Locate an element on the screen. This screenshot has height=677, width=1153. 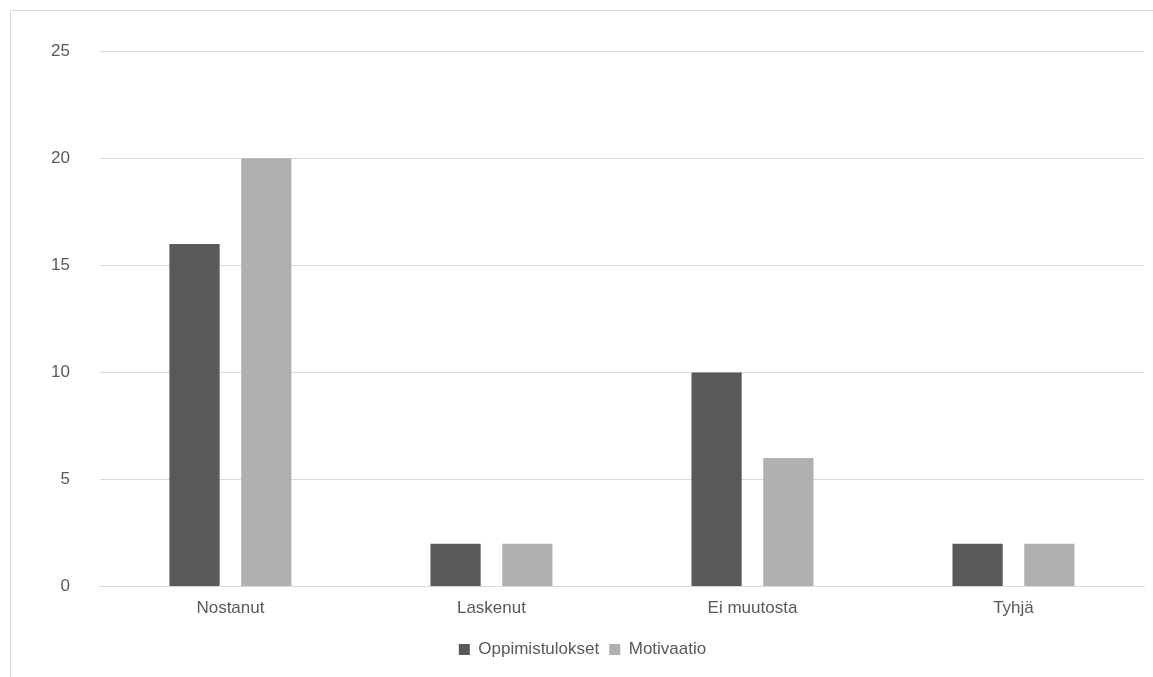
y-tick-label: 5 is located at coordinates (65, 479).